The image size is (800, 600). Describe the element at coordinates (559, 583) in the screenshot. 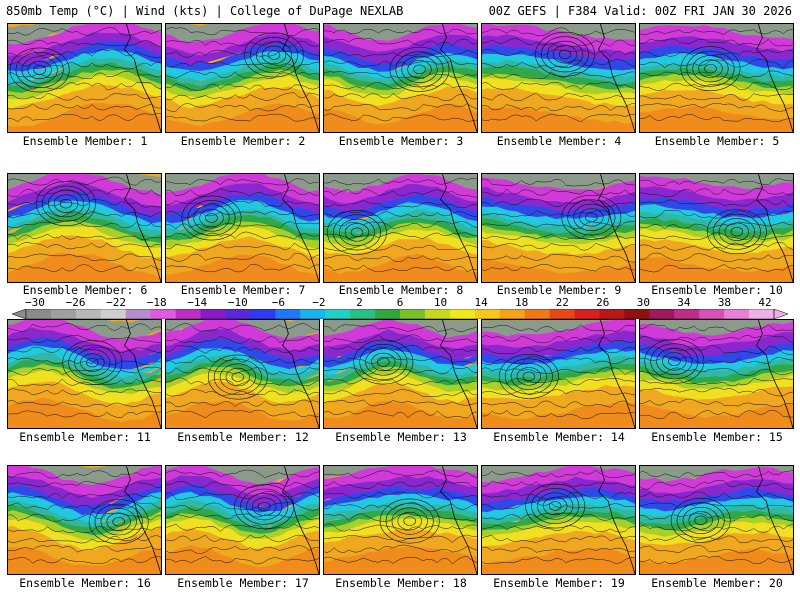

I see `ensemble-member-label: Ensemble Member: 19` at that location.